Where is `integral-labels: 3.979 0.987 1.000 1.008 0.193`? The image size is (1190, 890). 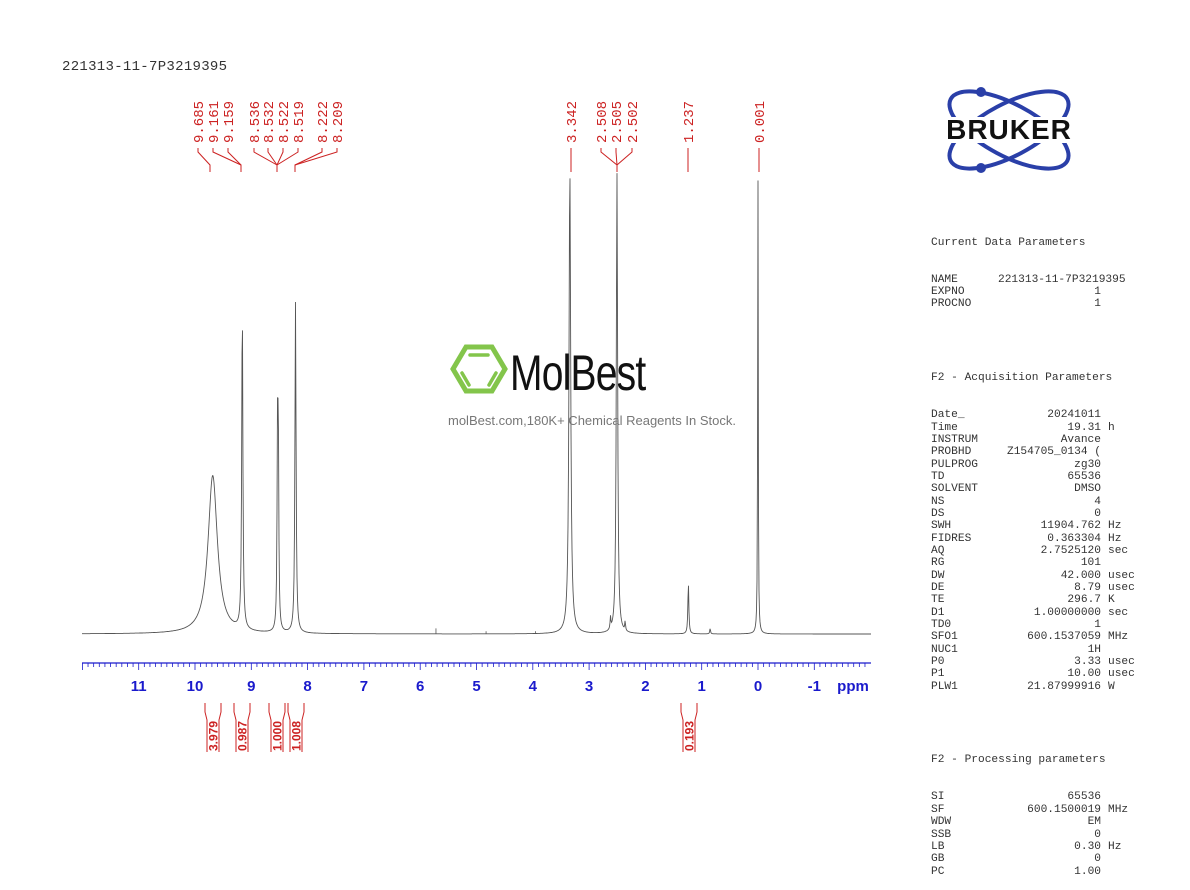 integral-labels: 3.979 0.987 1.000 1.008 0.193 is located at coordinates (451, 727).